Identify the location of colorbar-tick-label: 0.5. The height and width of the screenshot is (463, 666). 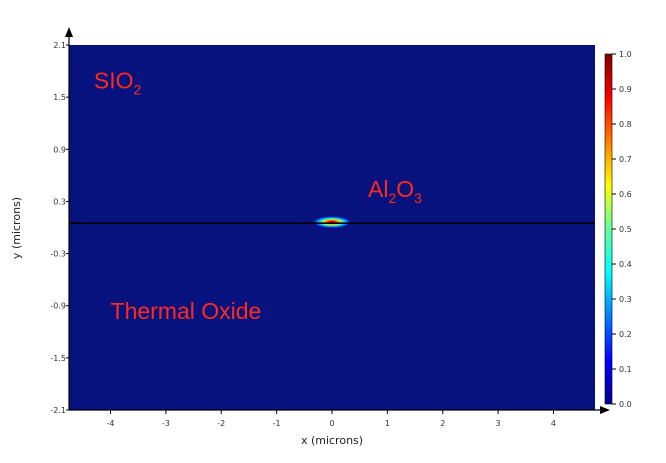
(625, 229).